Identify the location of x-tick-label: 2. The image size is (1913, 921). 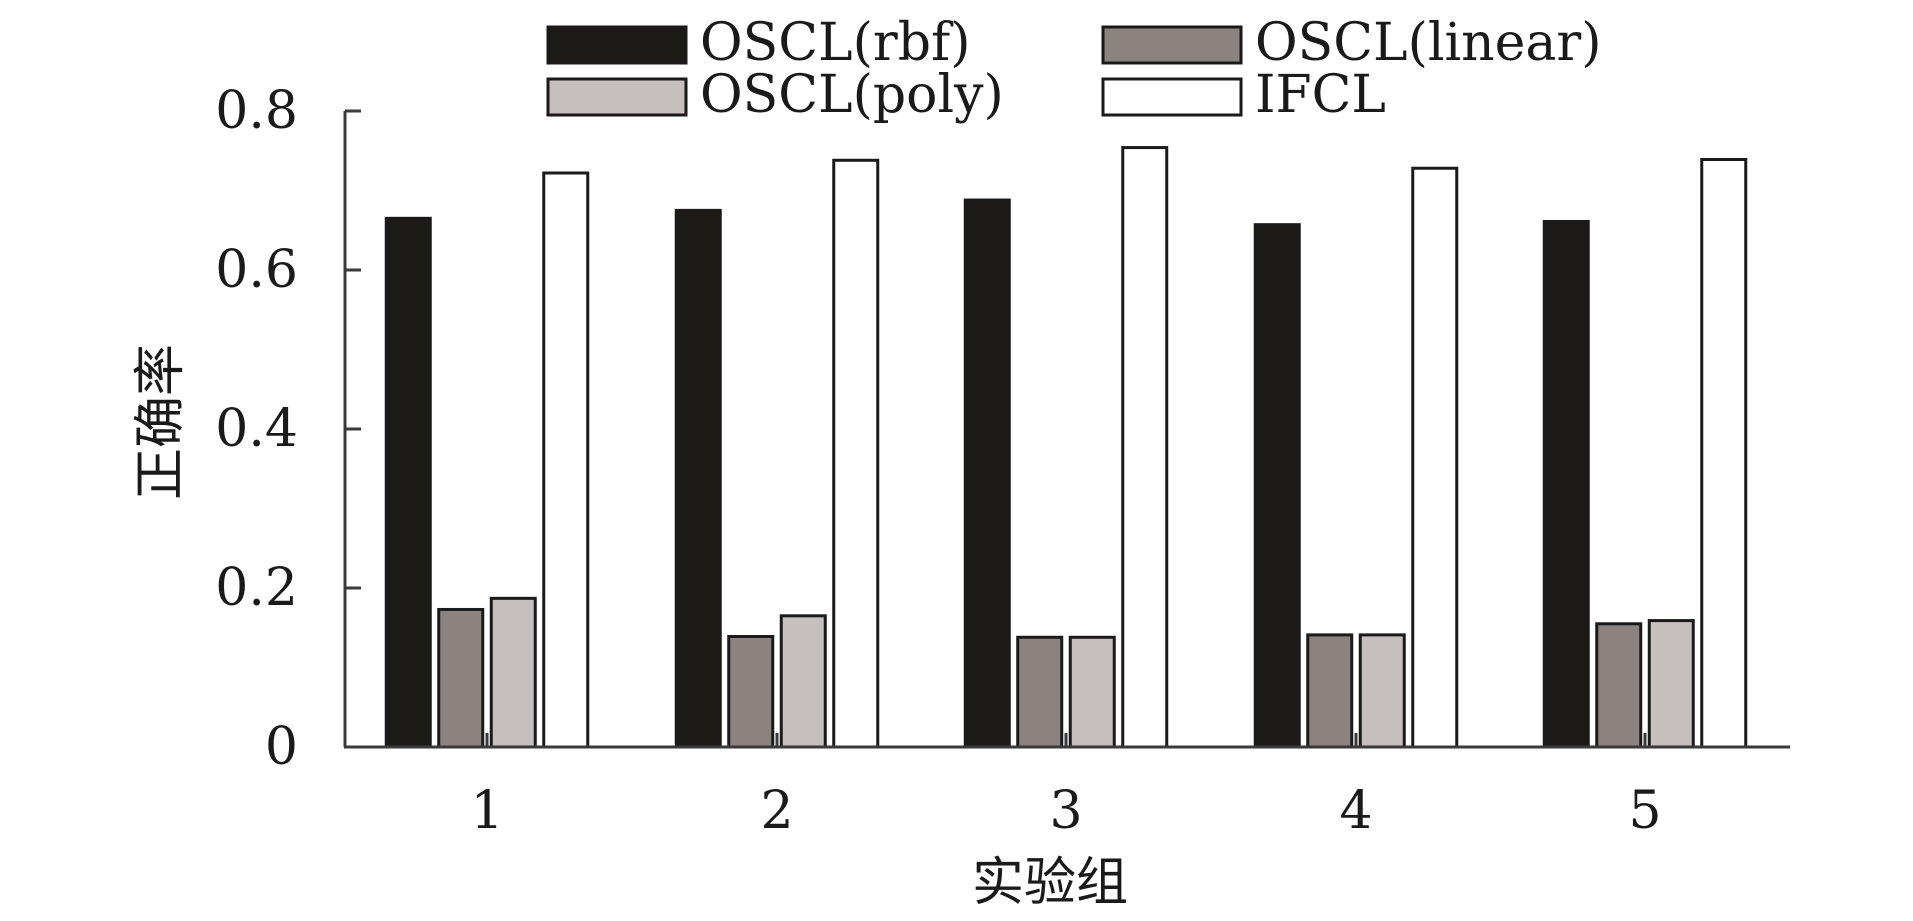
(776, 811).